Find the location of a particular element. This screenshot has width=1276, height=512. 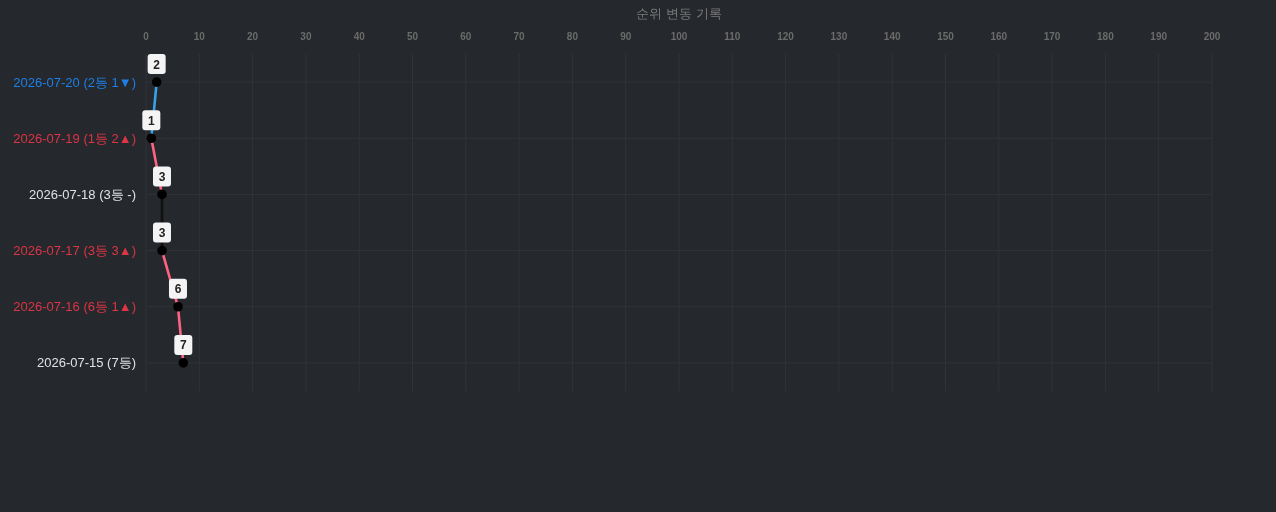

x-tick-label: 130 is located at coordinates (839, 36).